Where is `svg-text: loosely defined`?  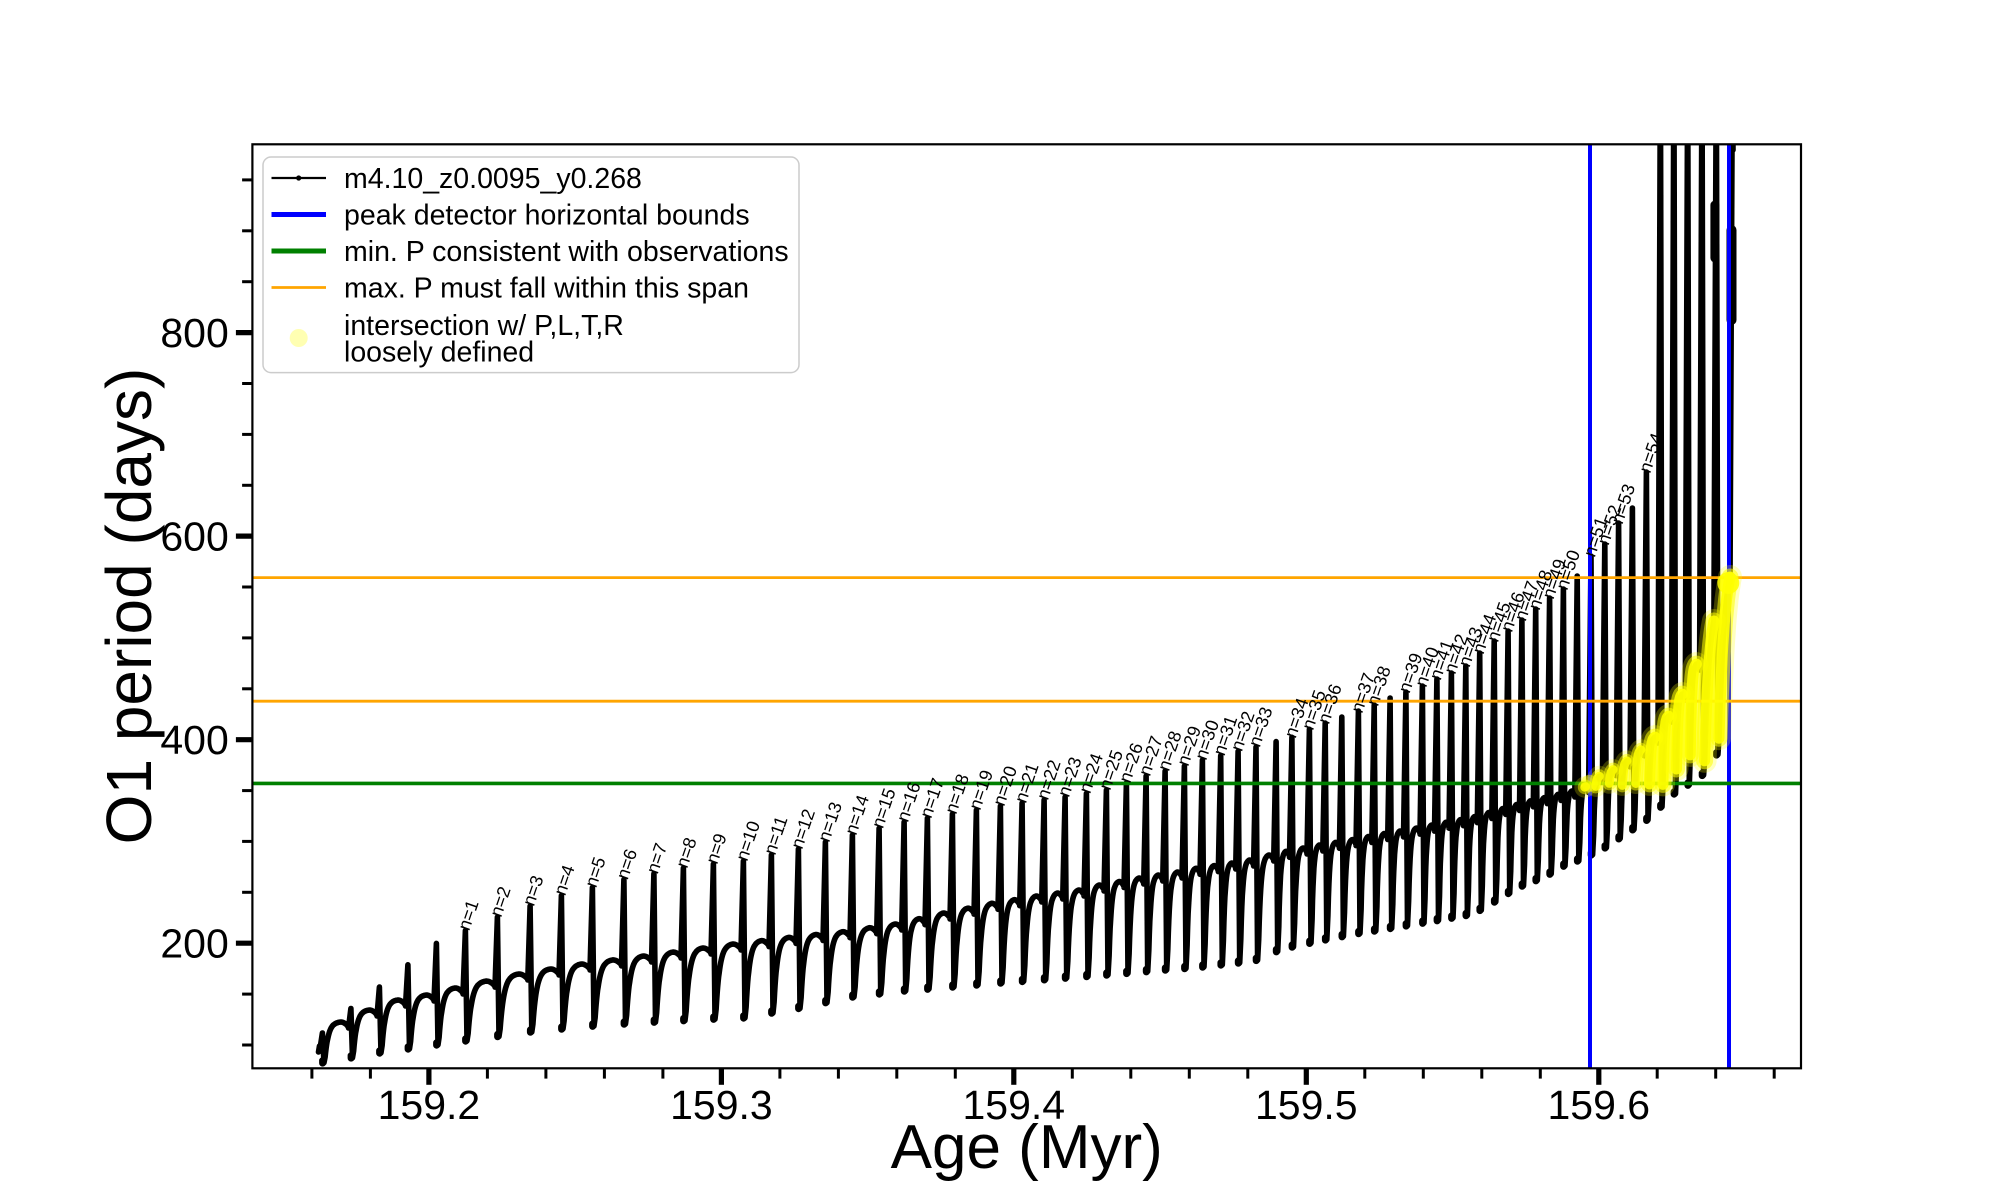
svg-text: loosely defined is located at coordinates (439, 353).